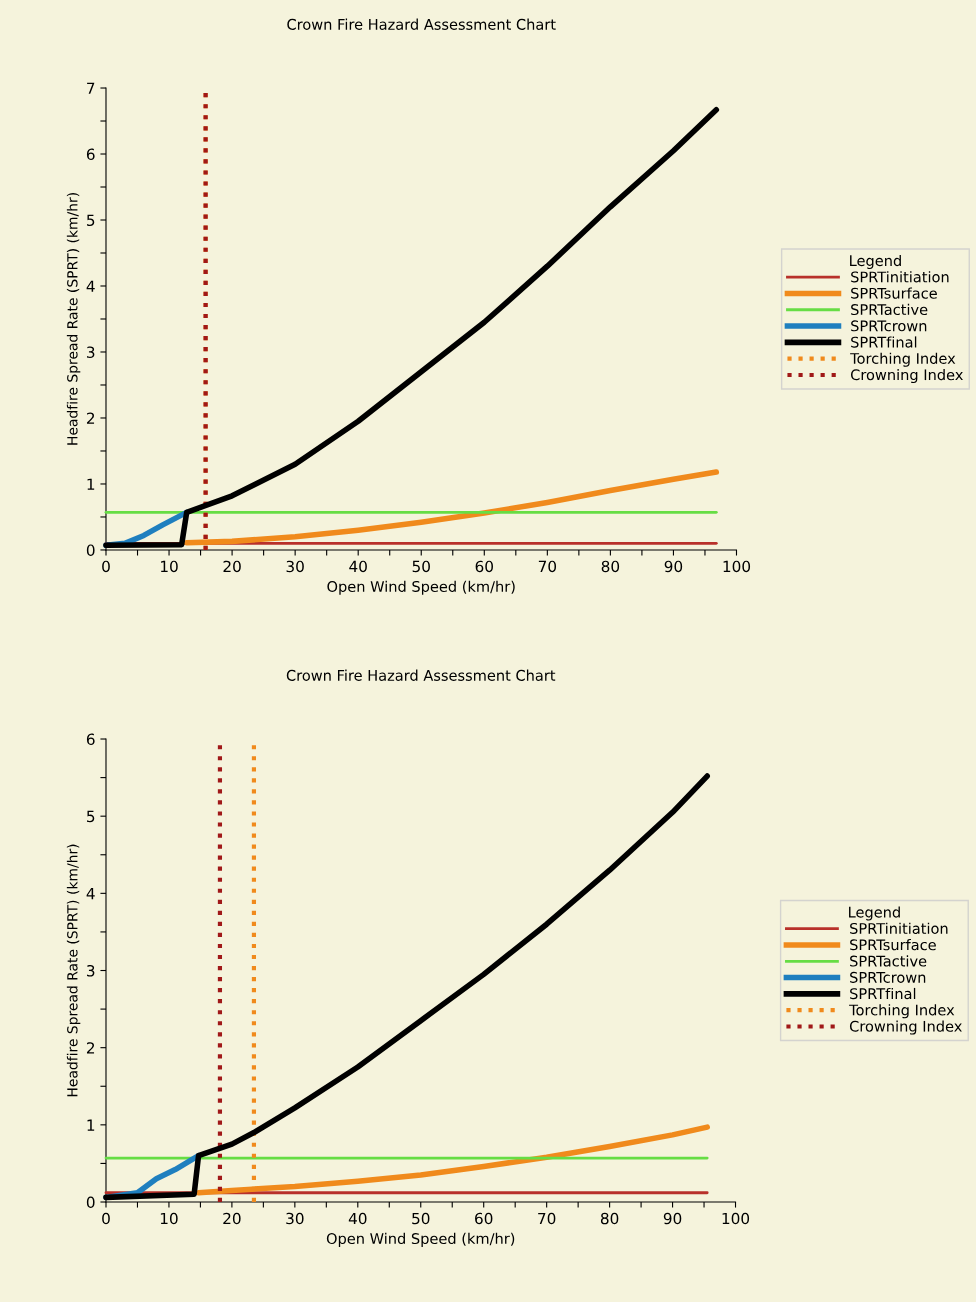 The image size is (976, 1302). I want to click on y-tick-label: 7, so click(91, 88).